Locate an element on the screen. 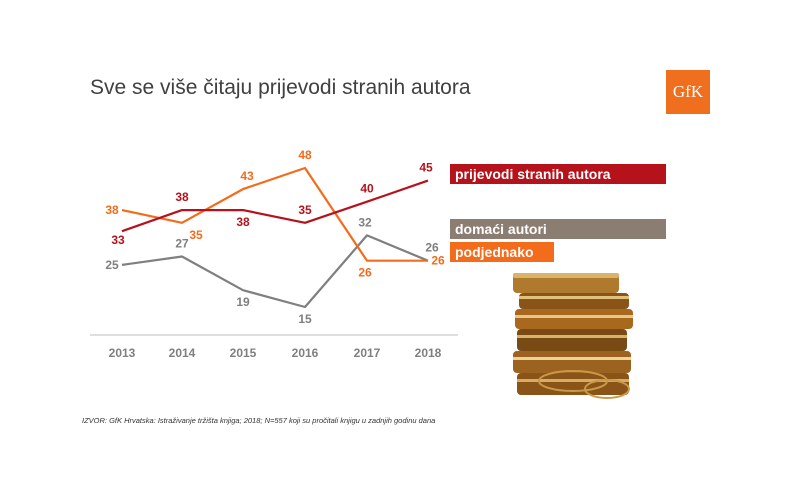 The image size is (800, 479). data-label: 43 is located at coordinates (247, 176).